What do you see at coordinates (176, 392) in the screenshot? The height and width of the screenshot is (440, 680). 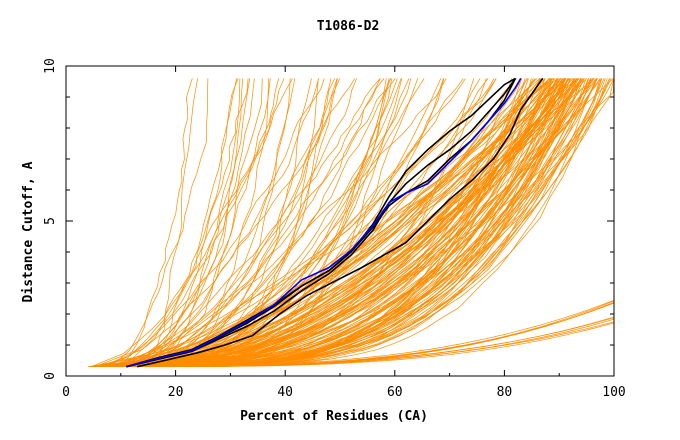 I see `x-tick-label: 20` at bounding box center [176, 392].